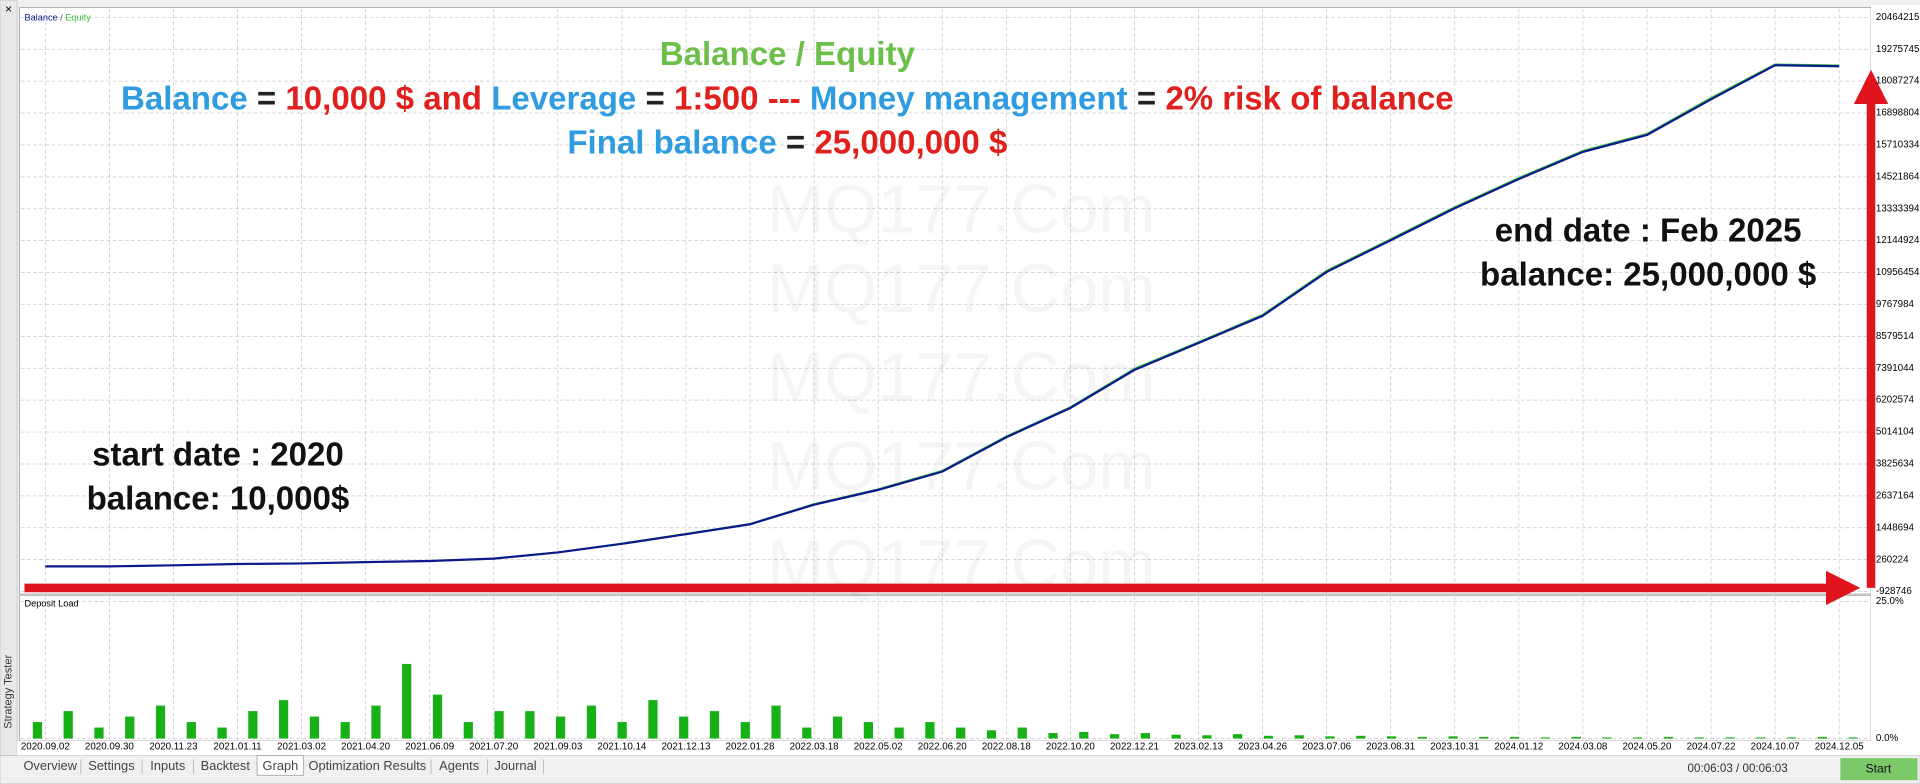 This screenshot has height=784, width=1920. What do you see at coordinates (1895, 495) in the screenshot?
I see `y-tick-label: 2637164` at bounding box center [1895, 495].